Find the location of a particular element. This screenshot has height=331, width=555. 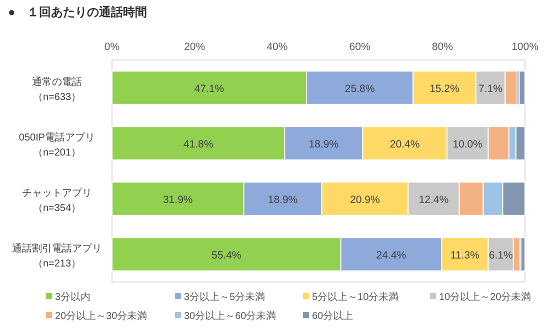

data-label: 47.1% is located at coordinates (209, 88).